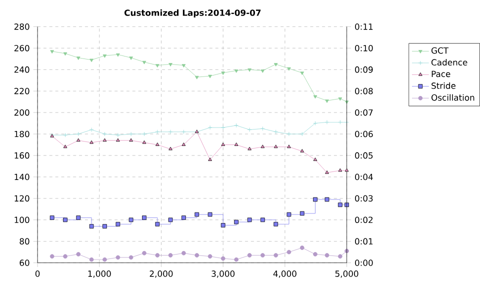 The height and width of the screenshot is (292, 480). Describe the element at coordinates (364, 112) in the screenshot. I see `y2-tick-label: 0:07` at that location.